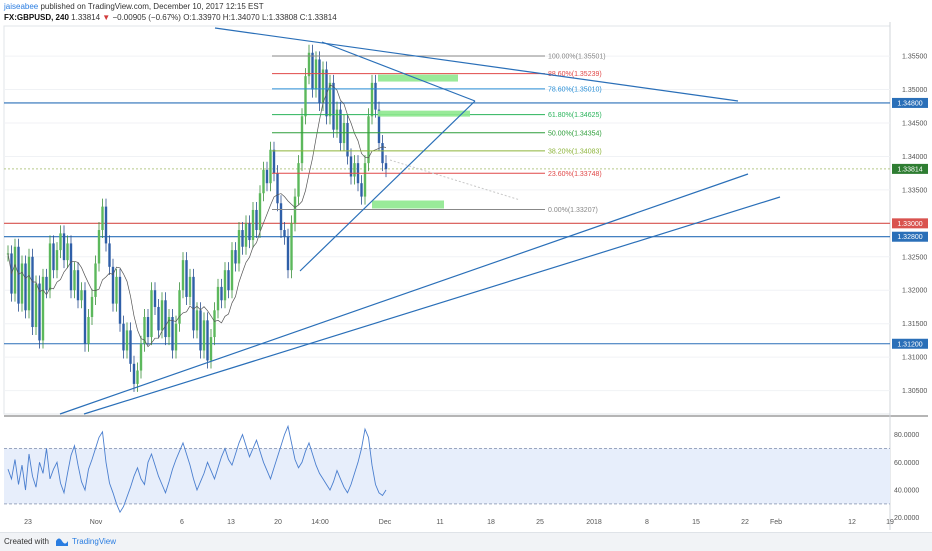 The image size is (932, 551). Describe the element at coordinates (439, 522) in the screenshot. I see `time-tick-label: 11` at that location.